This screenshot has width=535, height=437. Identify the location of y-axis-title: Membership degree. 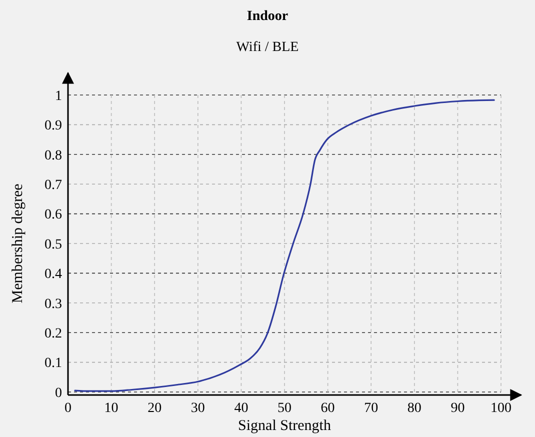
(18, 243).